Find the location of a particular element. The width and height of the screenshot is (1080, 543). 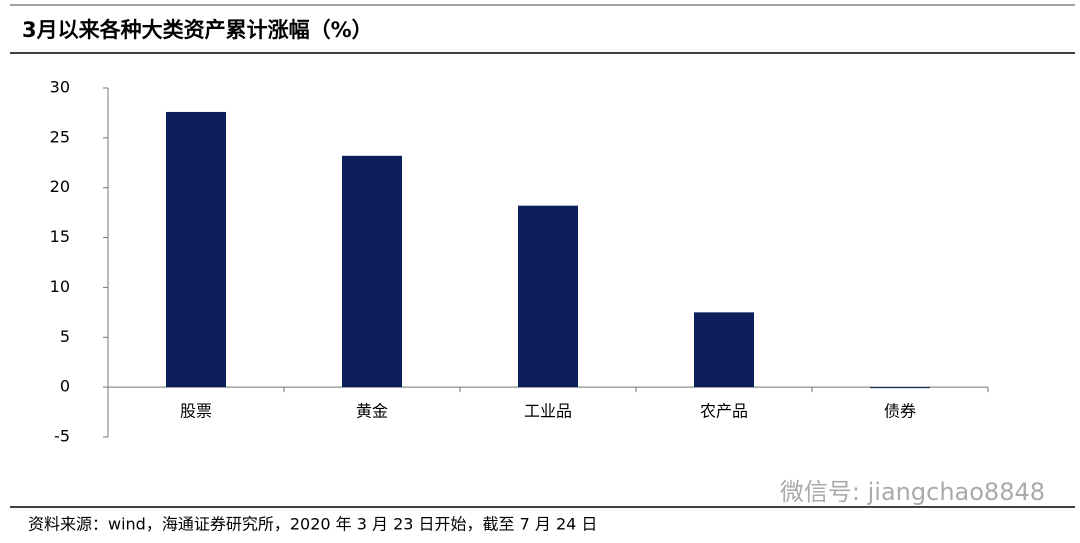

y-tick-label: 5 is located at coordinates (65, 336).